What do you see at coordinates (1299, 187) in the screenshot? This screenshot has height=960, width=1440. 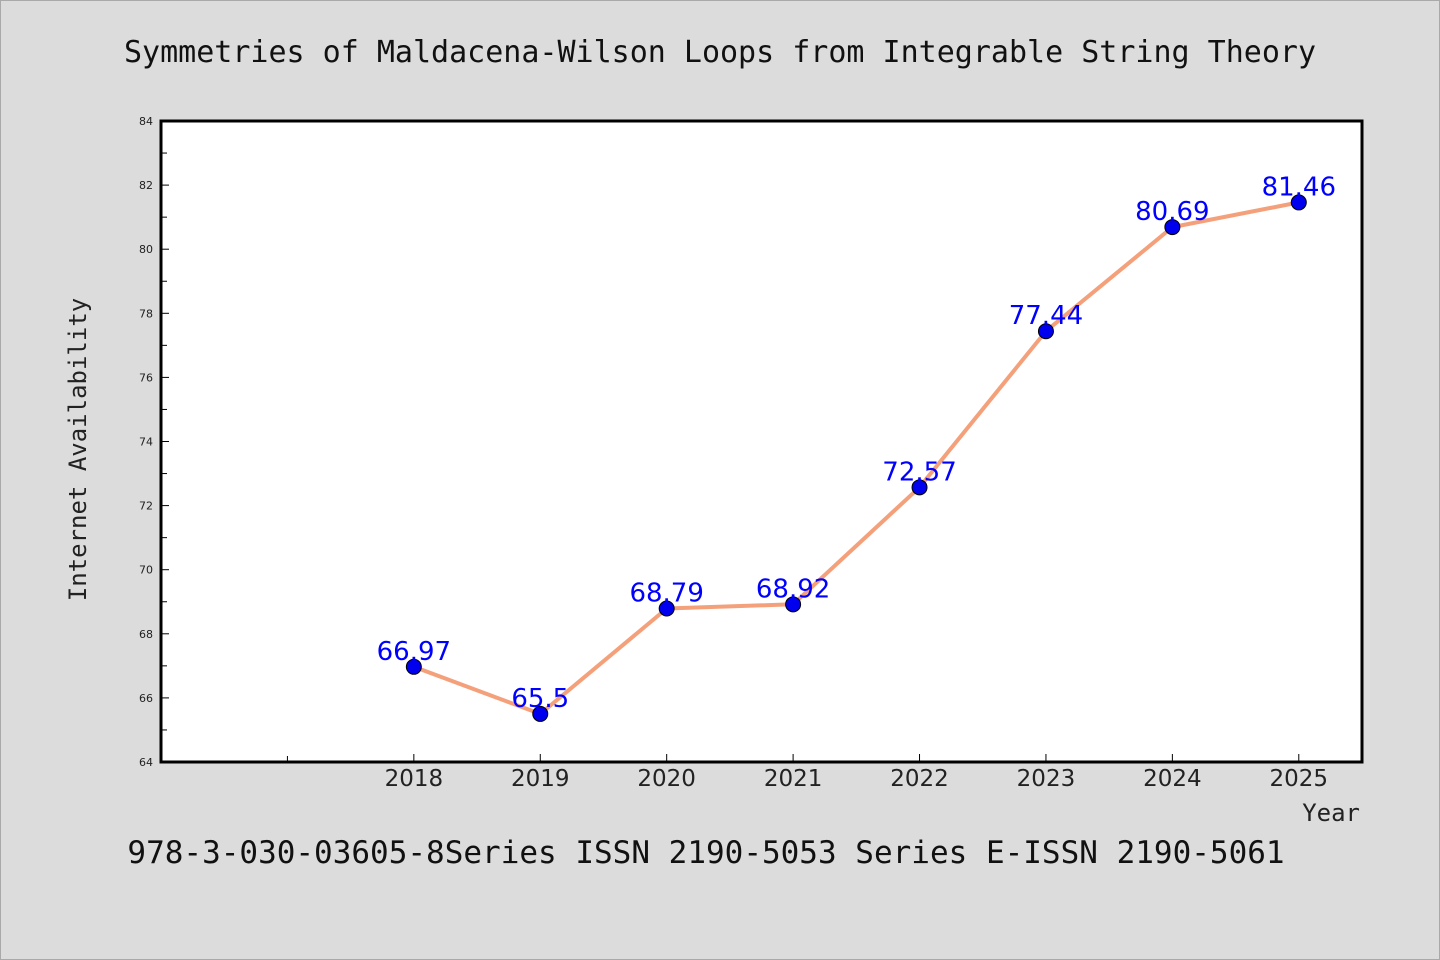 I see `data-label: 81.46` at bounding box center [1299, 187].